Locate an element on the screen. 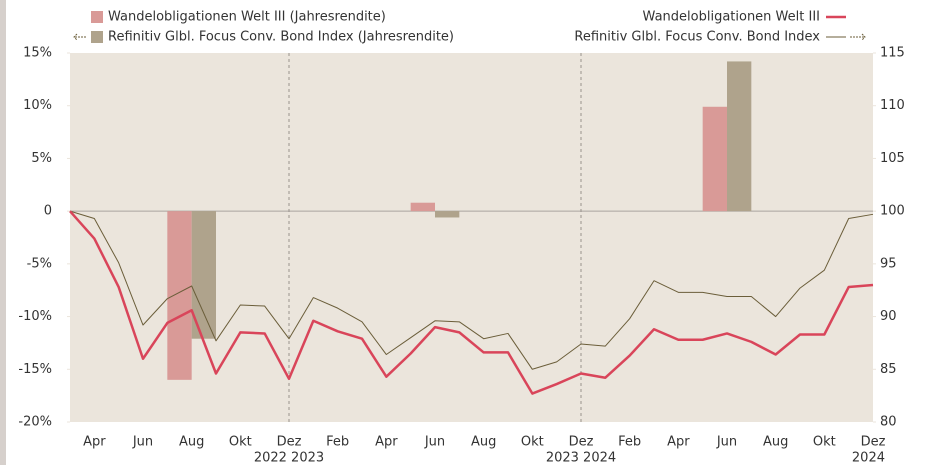 Image resolution: width=925 pixels, height=465 pixels. legend-label: Refinitiv Glbl. Focus Conv. Bond Index is located at coordinates (697, 37).